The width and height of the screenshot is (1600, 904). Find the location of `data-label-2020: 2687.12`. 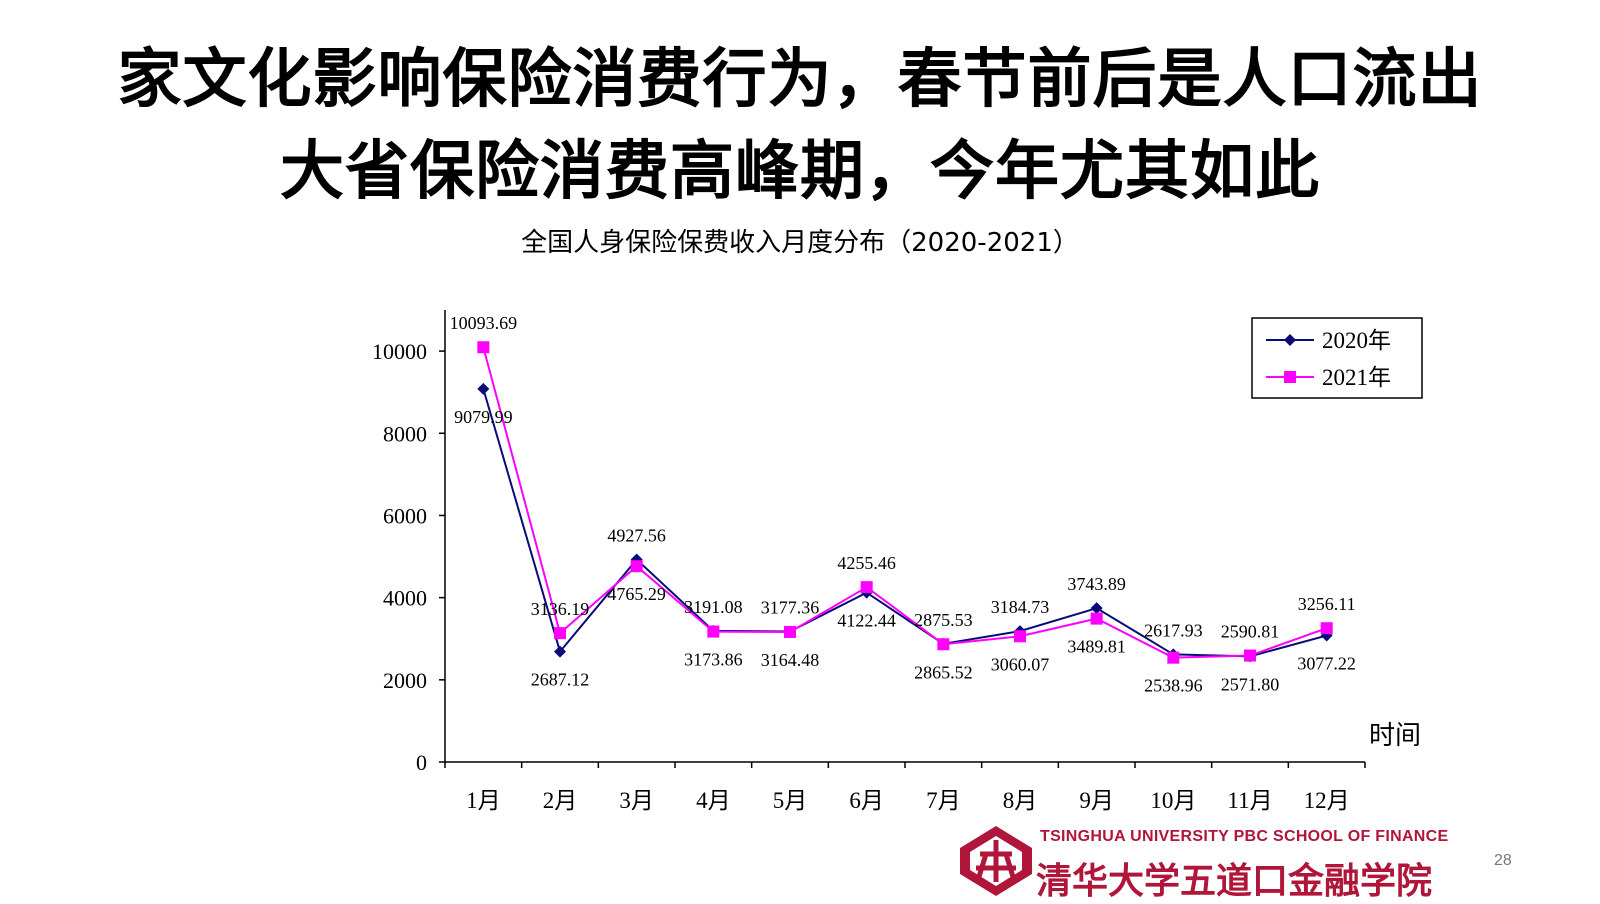

data-label-2020: 2687.12 is located at coordinates (560, 680).